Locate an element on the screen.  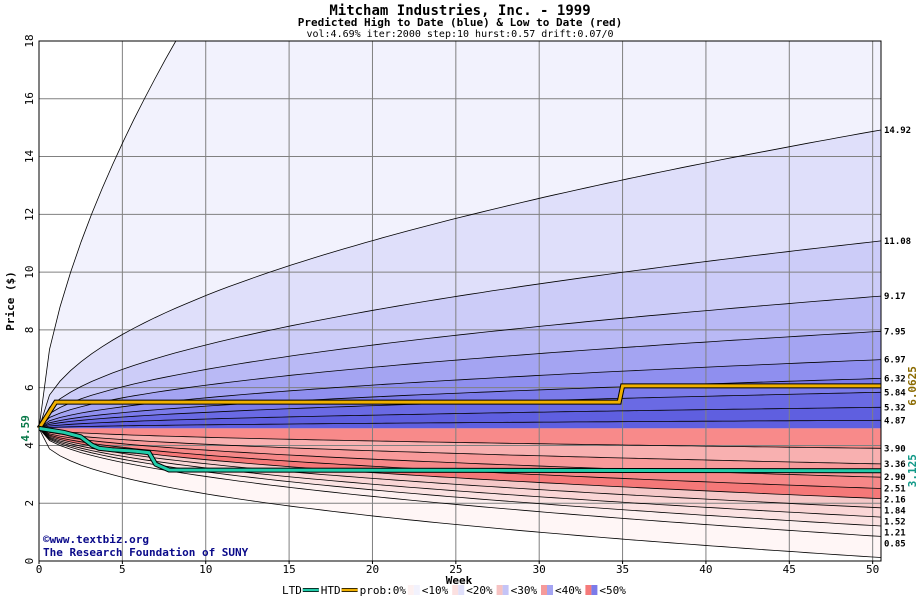
start-price-label: 4.59 is located at coordinates (25, 428).